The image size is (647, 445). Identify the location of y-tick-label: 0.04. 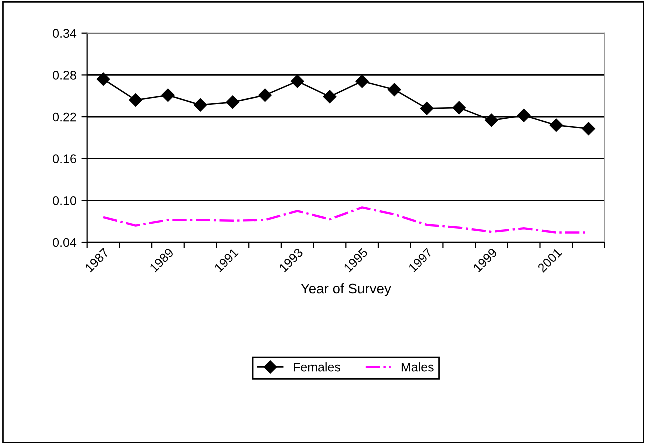
(65, 243).